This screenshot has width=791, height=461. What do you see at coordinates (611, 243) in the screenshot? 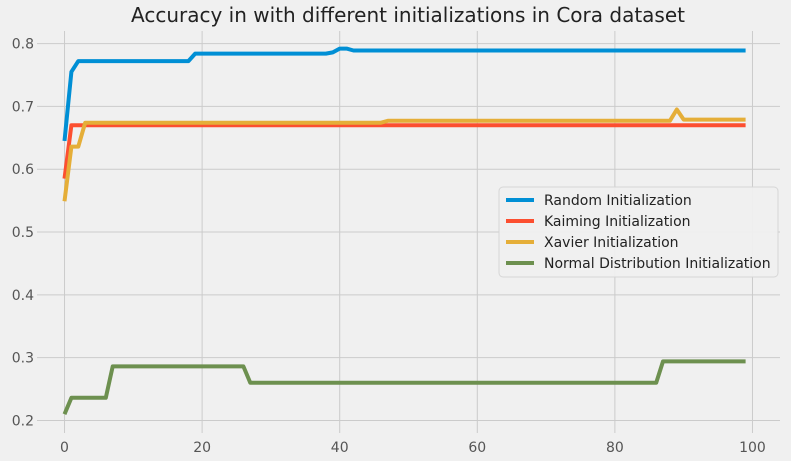
I see `legend-label: Xavier Initialization` at bounding box center [611, 243].